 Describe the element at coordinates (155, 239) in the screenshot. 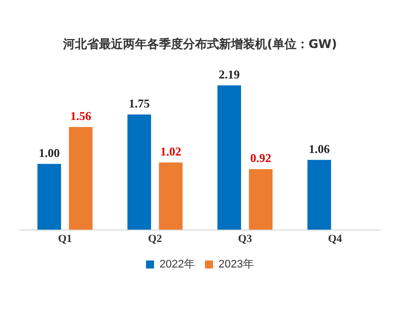

I see `x-tick-label: Q2` at that location.